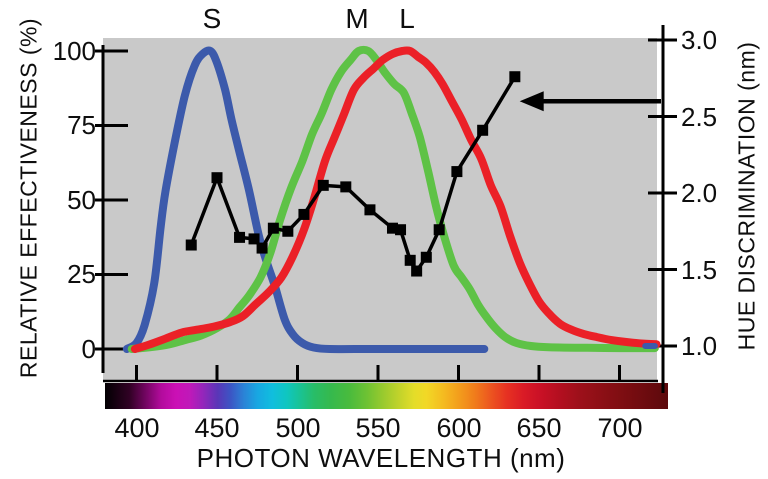 The image size is (768, 479). What do you see at coordinates (407, 18) in the screenshot?
I see `l-cone-label: L` at bounding box center [407, 18].